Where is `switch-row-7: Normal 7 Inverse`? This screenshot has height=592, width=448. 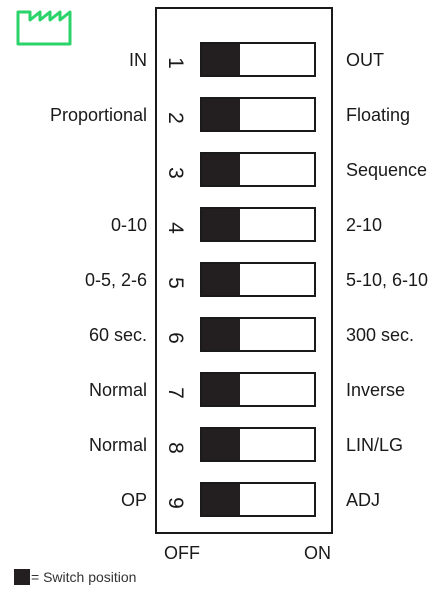
switch-row-7: Normal 7 Inverse is located at coordinates (224, 395).